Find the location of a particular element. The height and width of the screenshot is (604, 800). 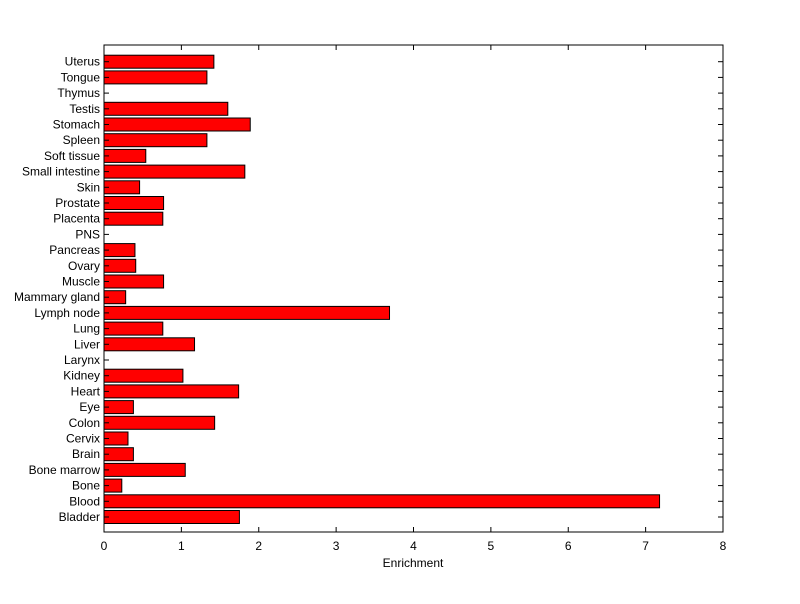

bar-liver is located at coordinates (149, 344).